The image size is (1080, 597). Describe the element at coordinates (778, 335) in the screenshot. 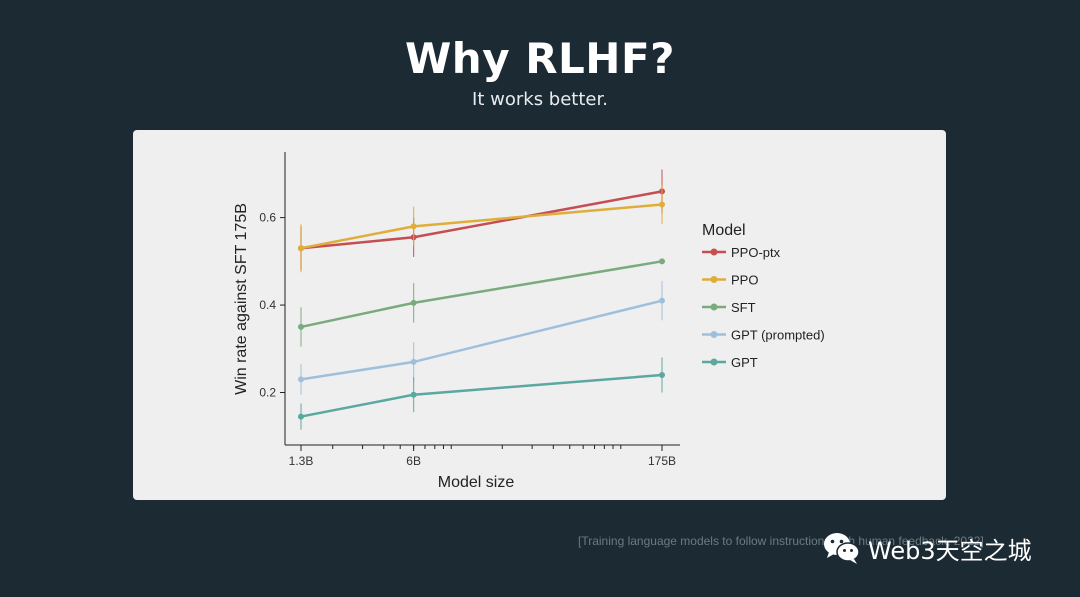

I see `legend-label: GPT (prompted)` at that location.